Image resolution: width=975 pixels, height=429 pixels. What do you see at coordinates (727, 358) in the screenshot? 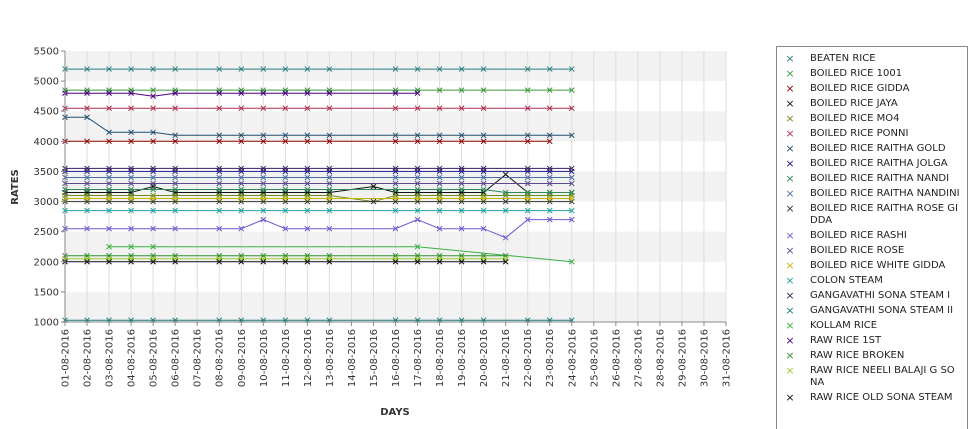
I see `x-tick-label: 31-08-2016` at bounding box center [727, 358].